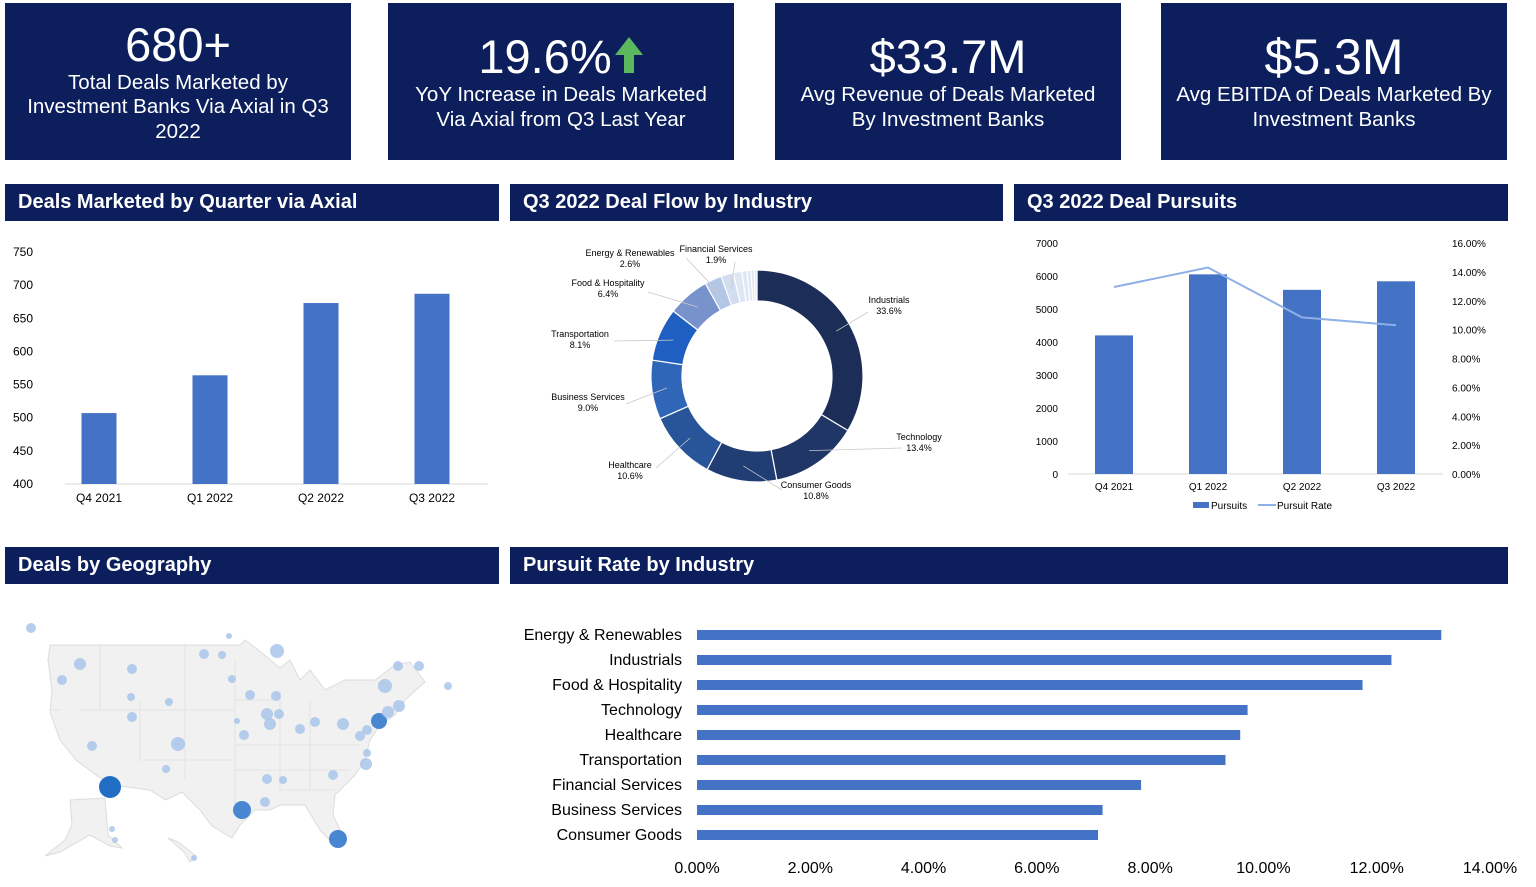 Image resolution: width=1536 pixels, height=887 pixels. What do you see at coordinates (616, 810) in the screenshot?
I see `category-label: Business Services` at bounding box center [616, 810].